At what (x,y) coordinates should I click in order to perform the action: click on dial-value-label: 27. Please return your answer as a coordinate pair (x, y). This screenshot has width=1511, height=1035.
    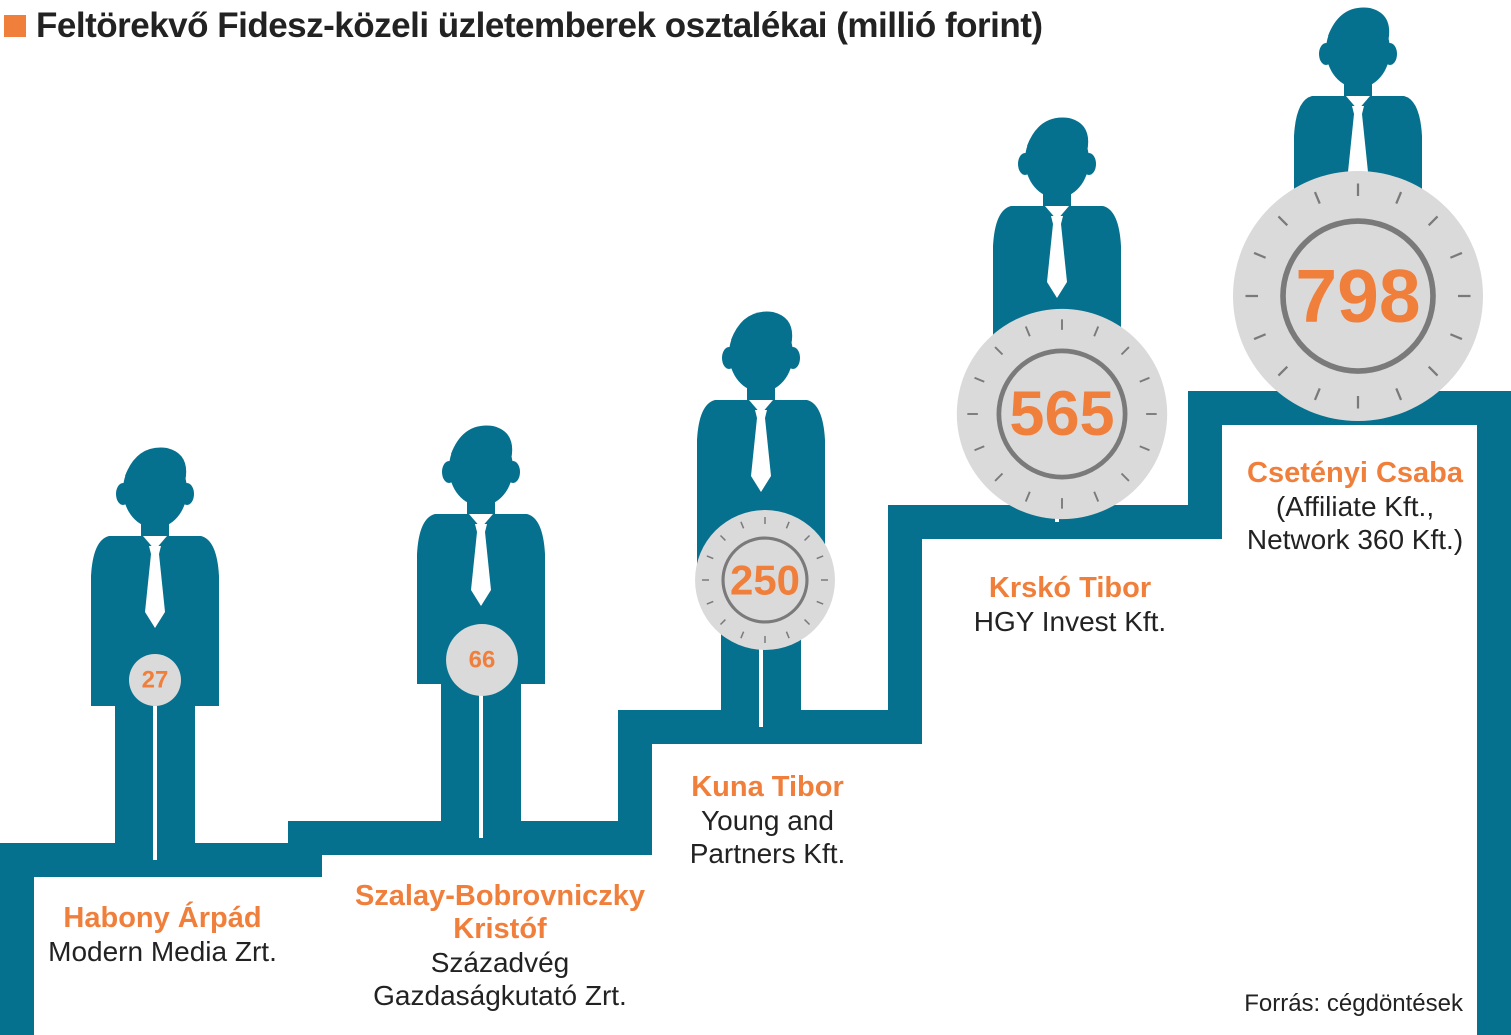
    Looking at the image, I should click on (155, 680).